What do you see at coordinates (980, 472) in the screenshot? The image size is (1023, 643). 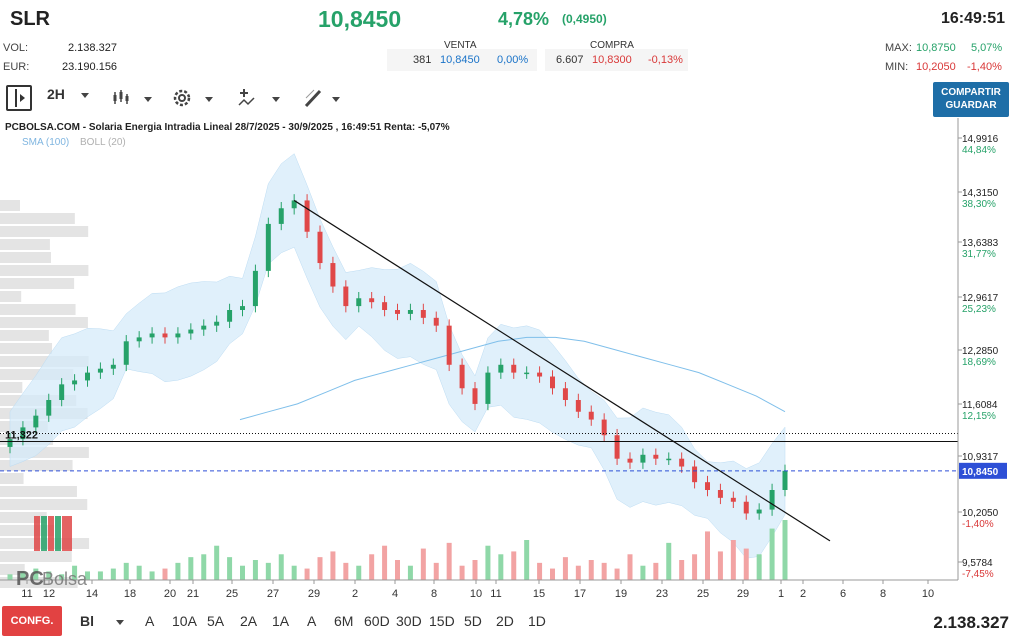 I see `current-price-label: 10,8450` at bounding box center [980, 472].